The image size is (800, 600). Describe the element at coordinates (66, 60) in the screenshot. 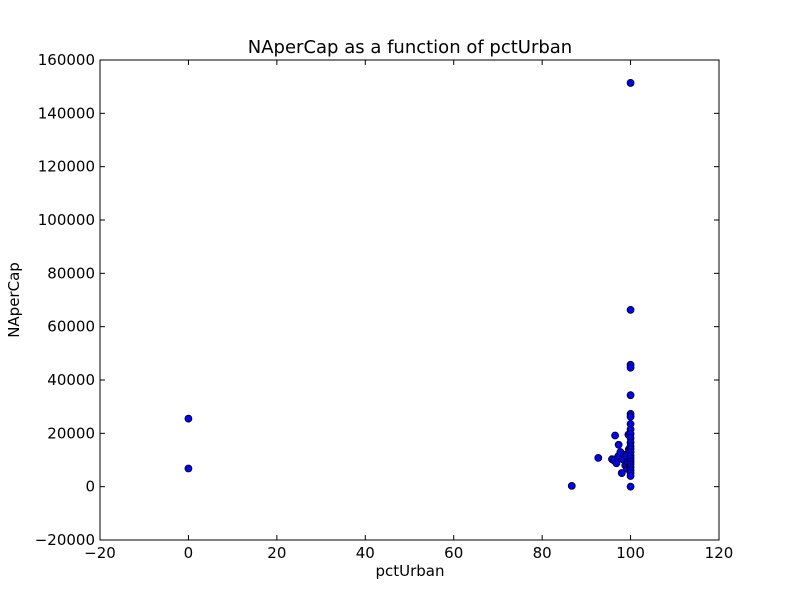

I see `y-tick-label: 160000` at that location.